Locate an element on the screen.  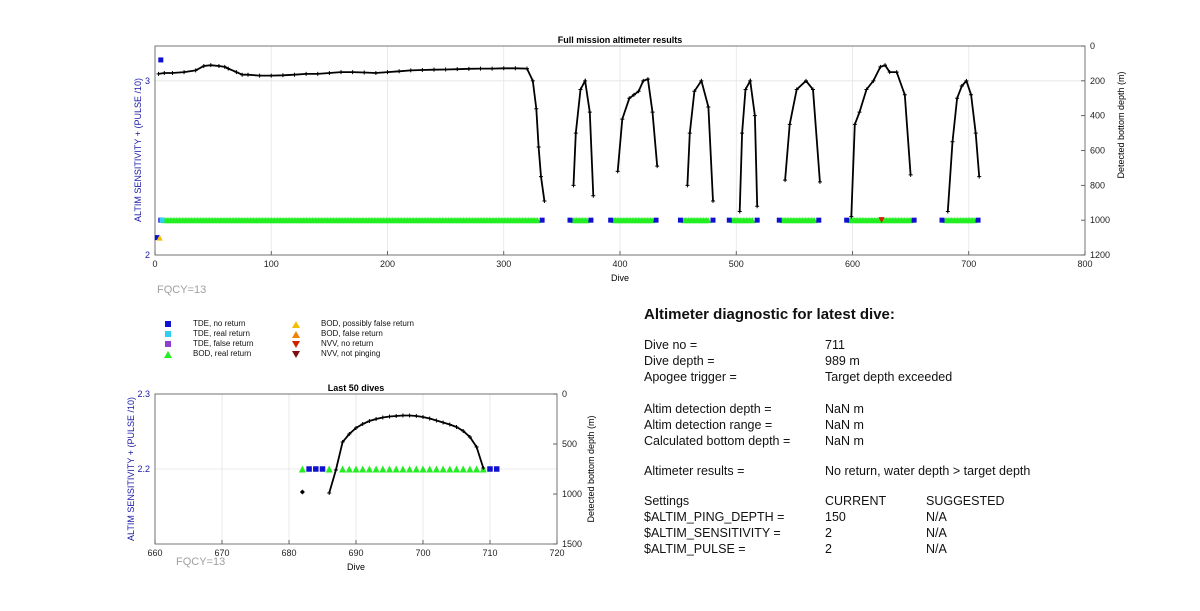
bottom-xtick-label: 690 is located at coordinates (355, 553).